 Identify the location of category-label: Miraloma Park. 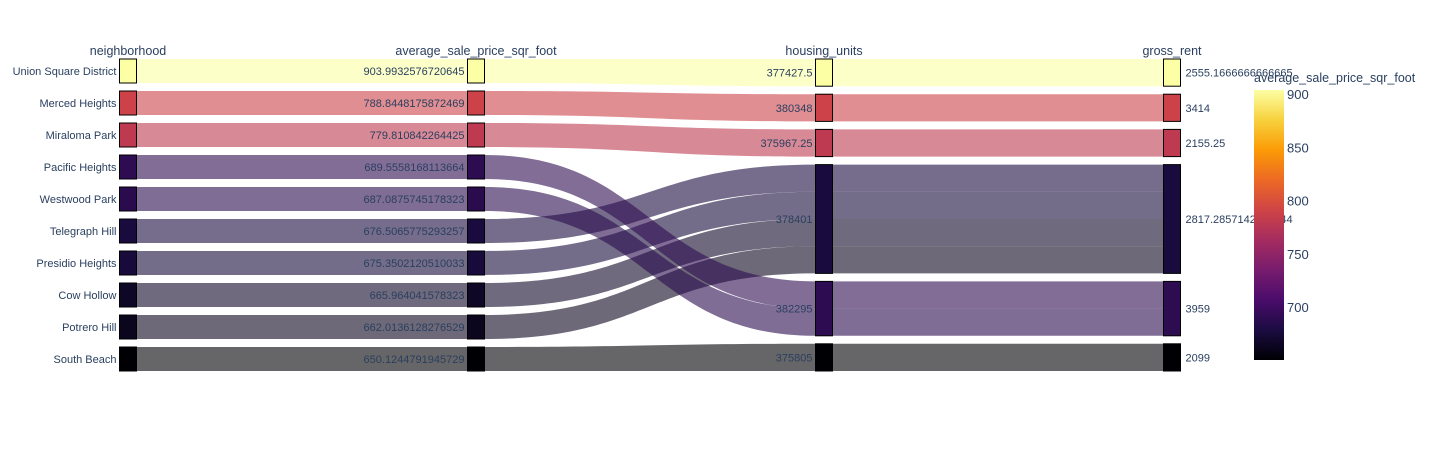
(81, 136).